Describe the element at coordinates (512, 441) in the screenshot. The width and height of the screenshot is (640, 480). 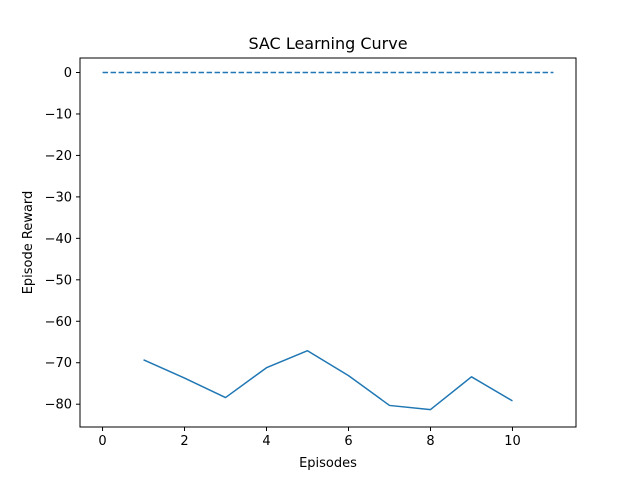
I see `x-tick-label: 10` at that location.